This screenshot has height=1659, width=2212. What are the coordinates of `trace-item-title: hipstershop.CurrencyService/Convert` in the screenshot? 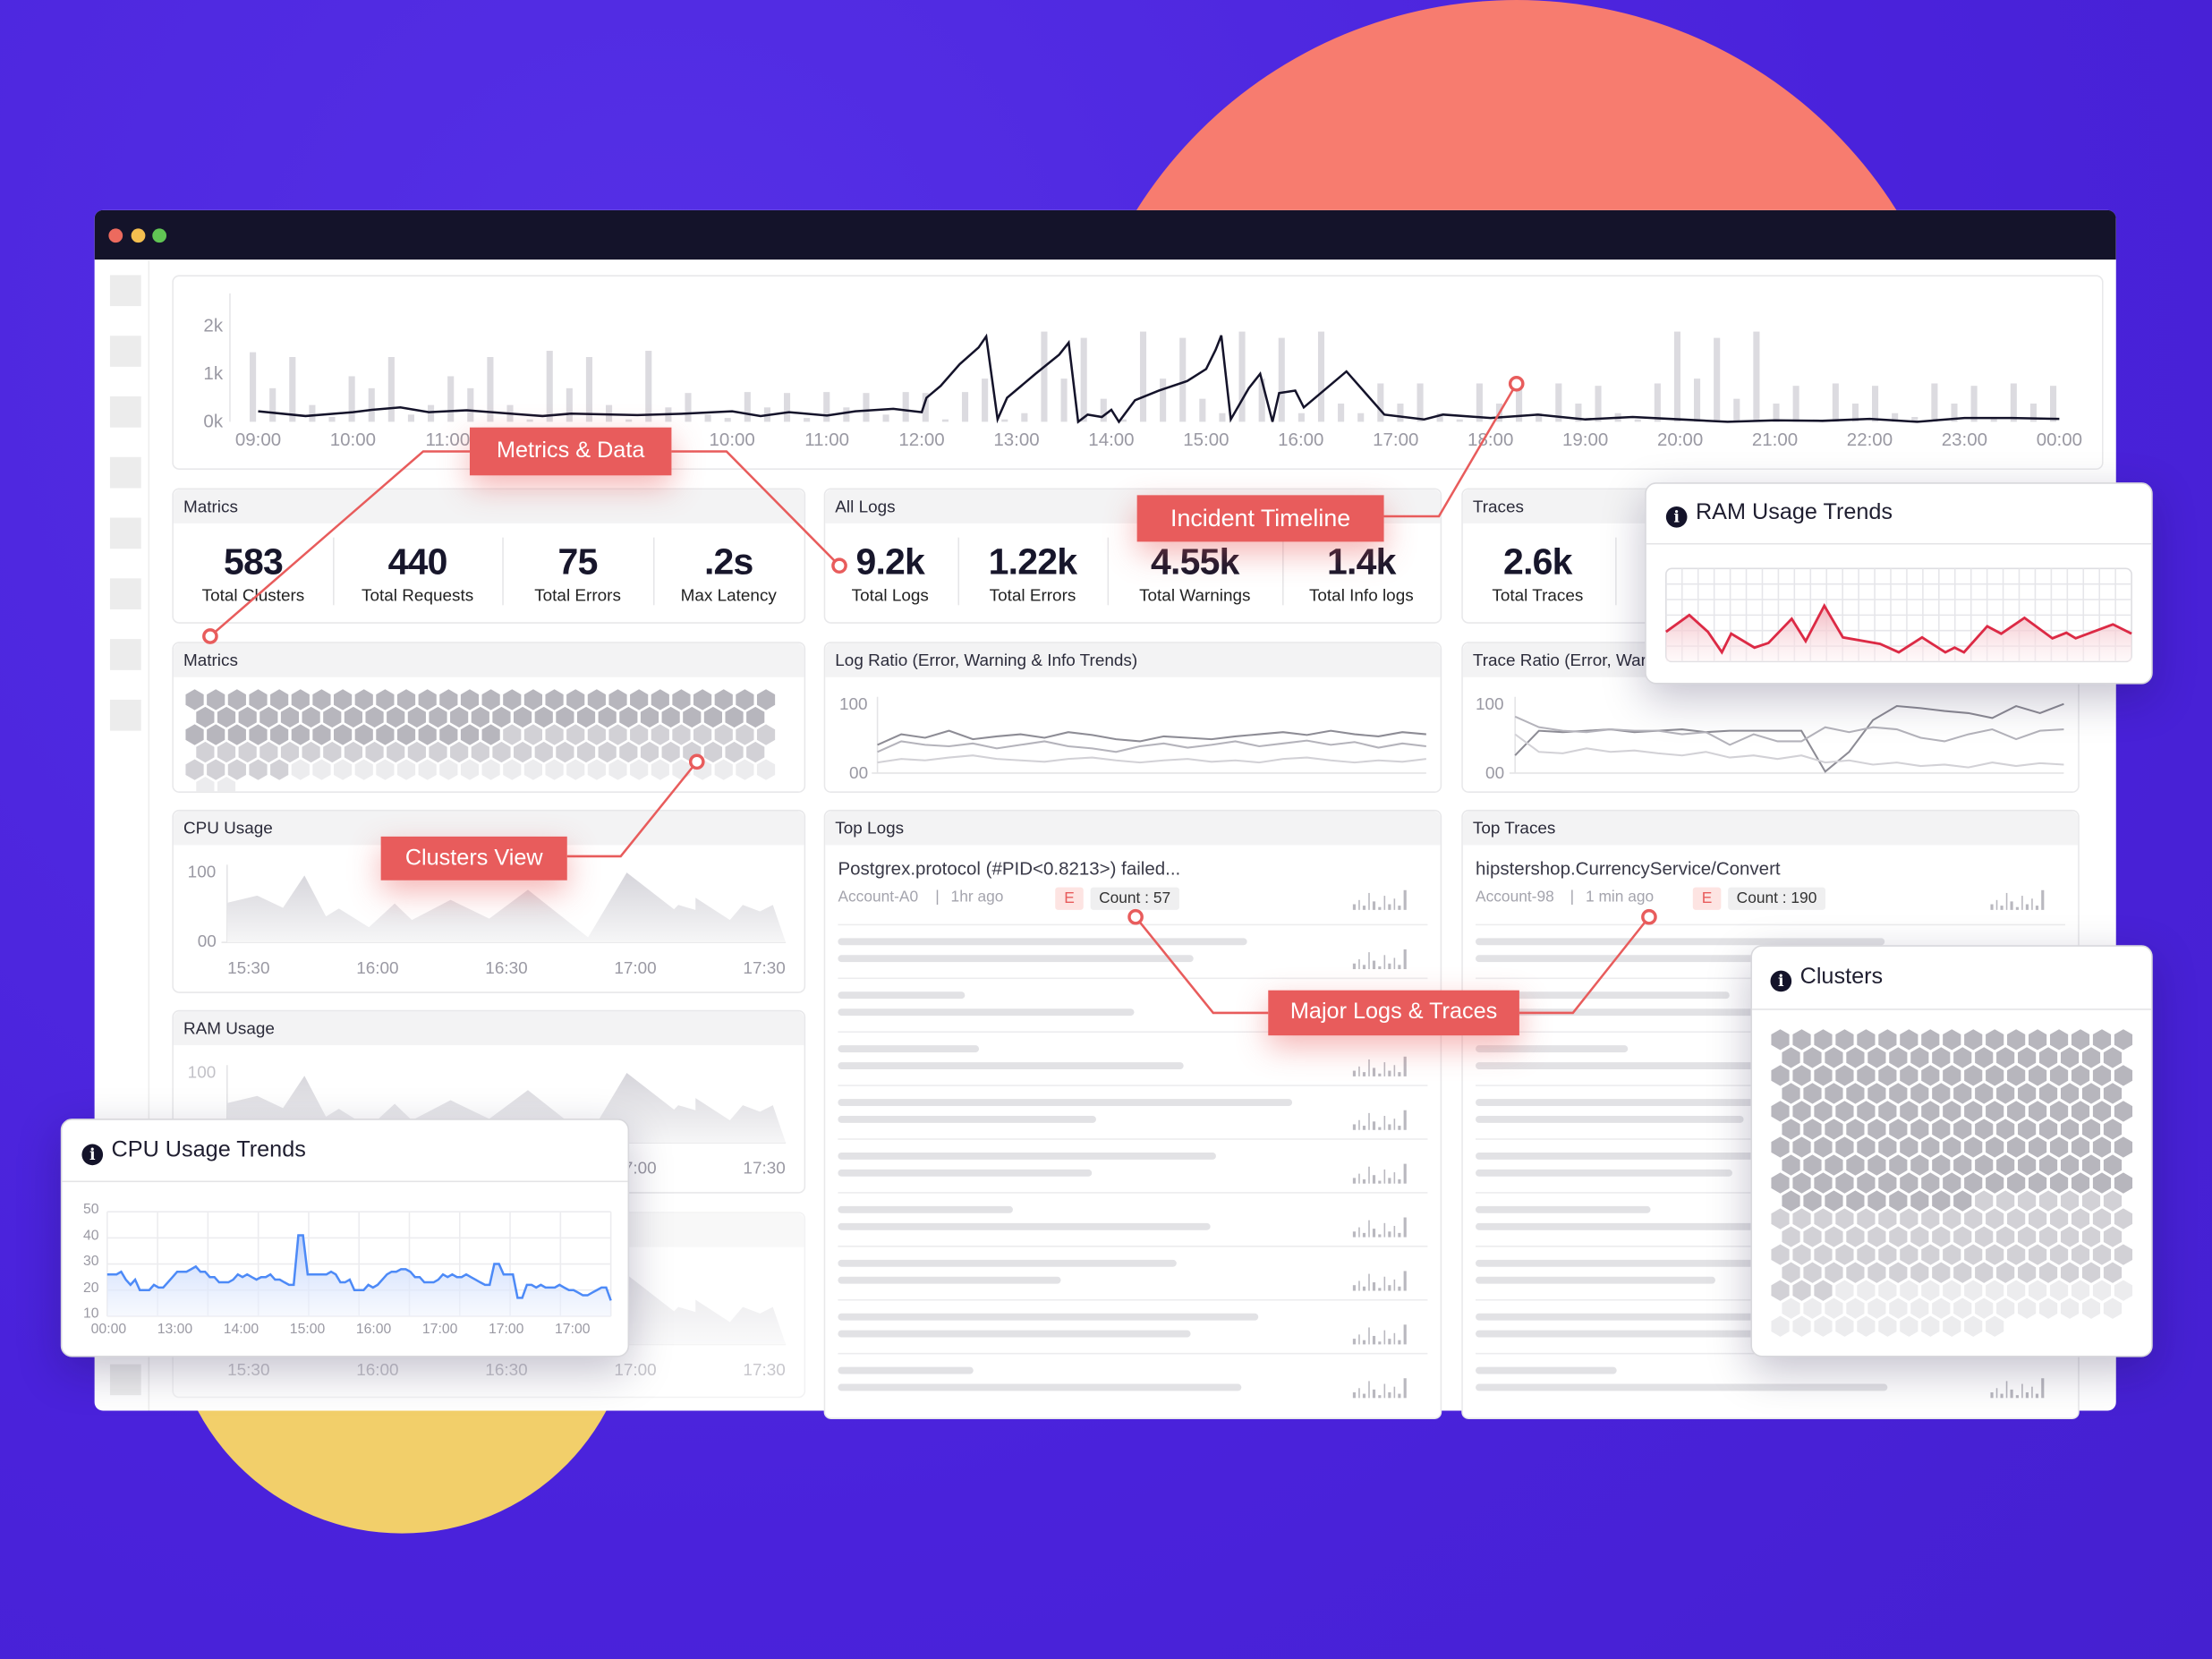 It's located at (1628, 868).